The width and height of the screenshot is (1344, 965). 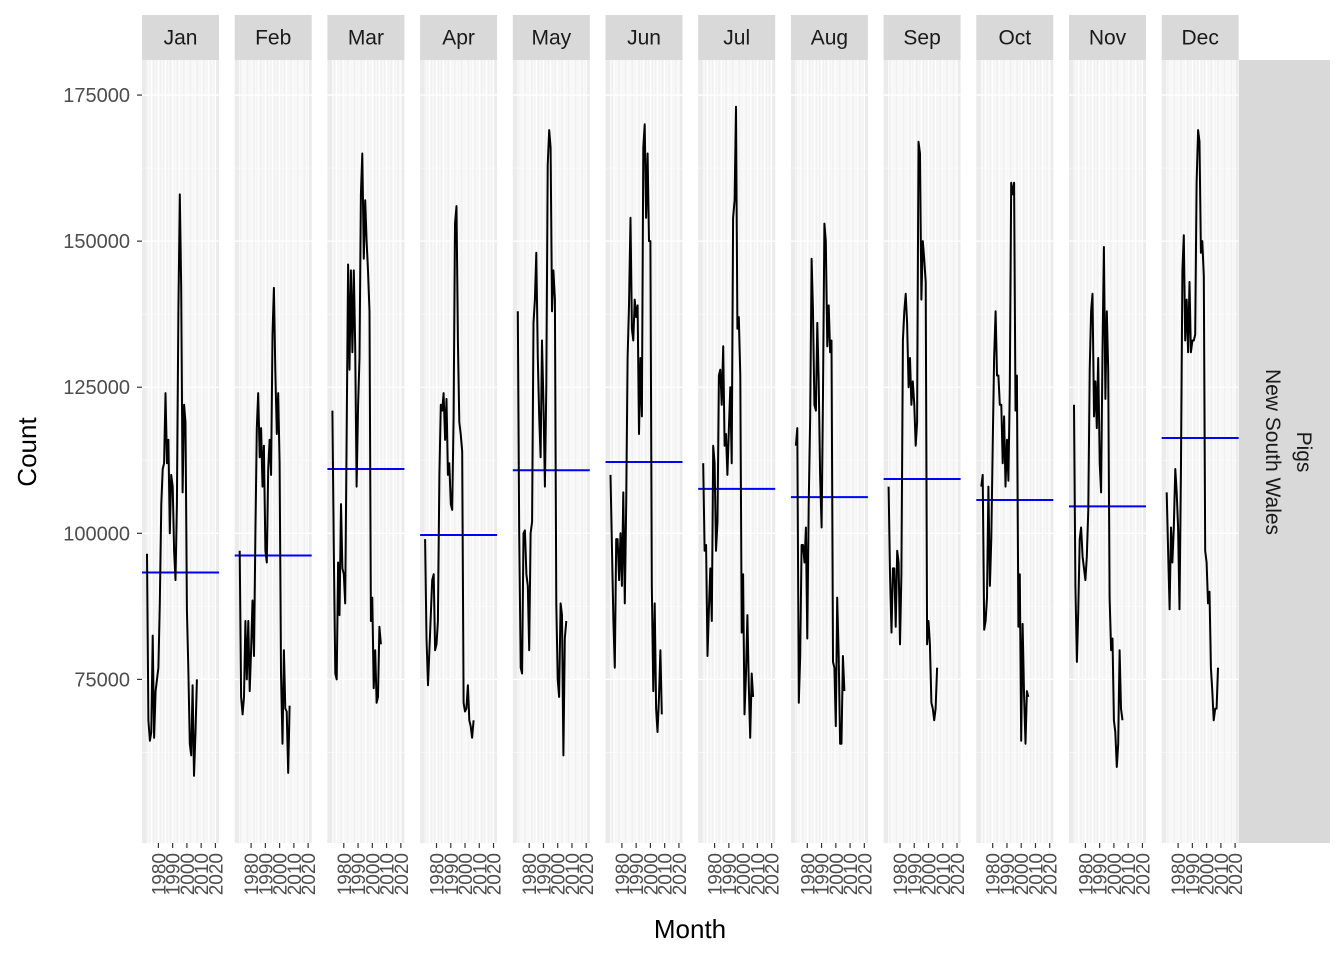 I want to click on row-strip, so click(x=1284, y=451).